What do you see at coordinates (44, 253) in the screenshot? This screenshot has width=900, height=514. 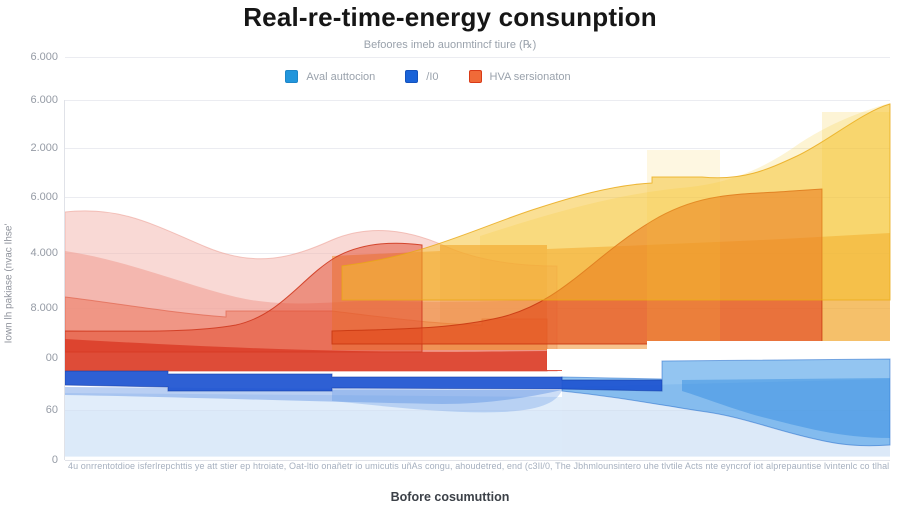 I see `y-tick-label: 4.000` at bounding box center [44, 253].